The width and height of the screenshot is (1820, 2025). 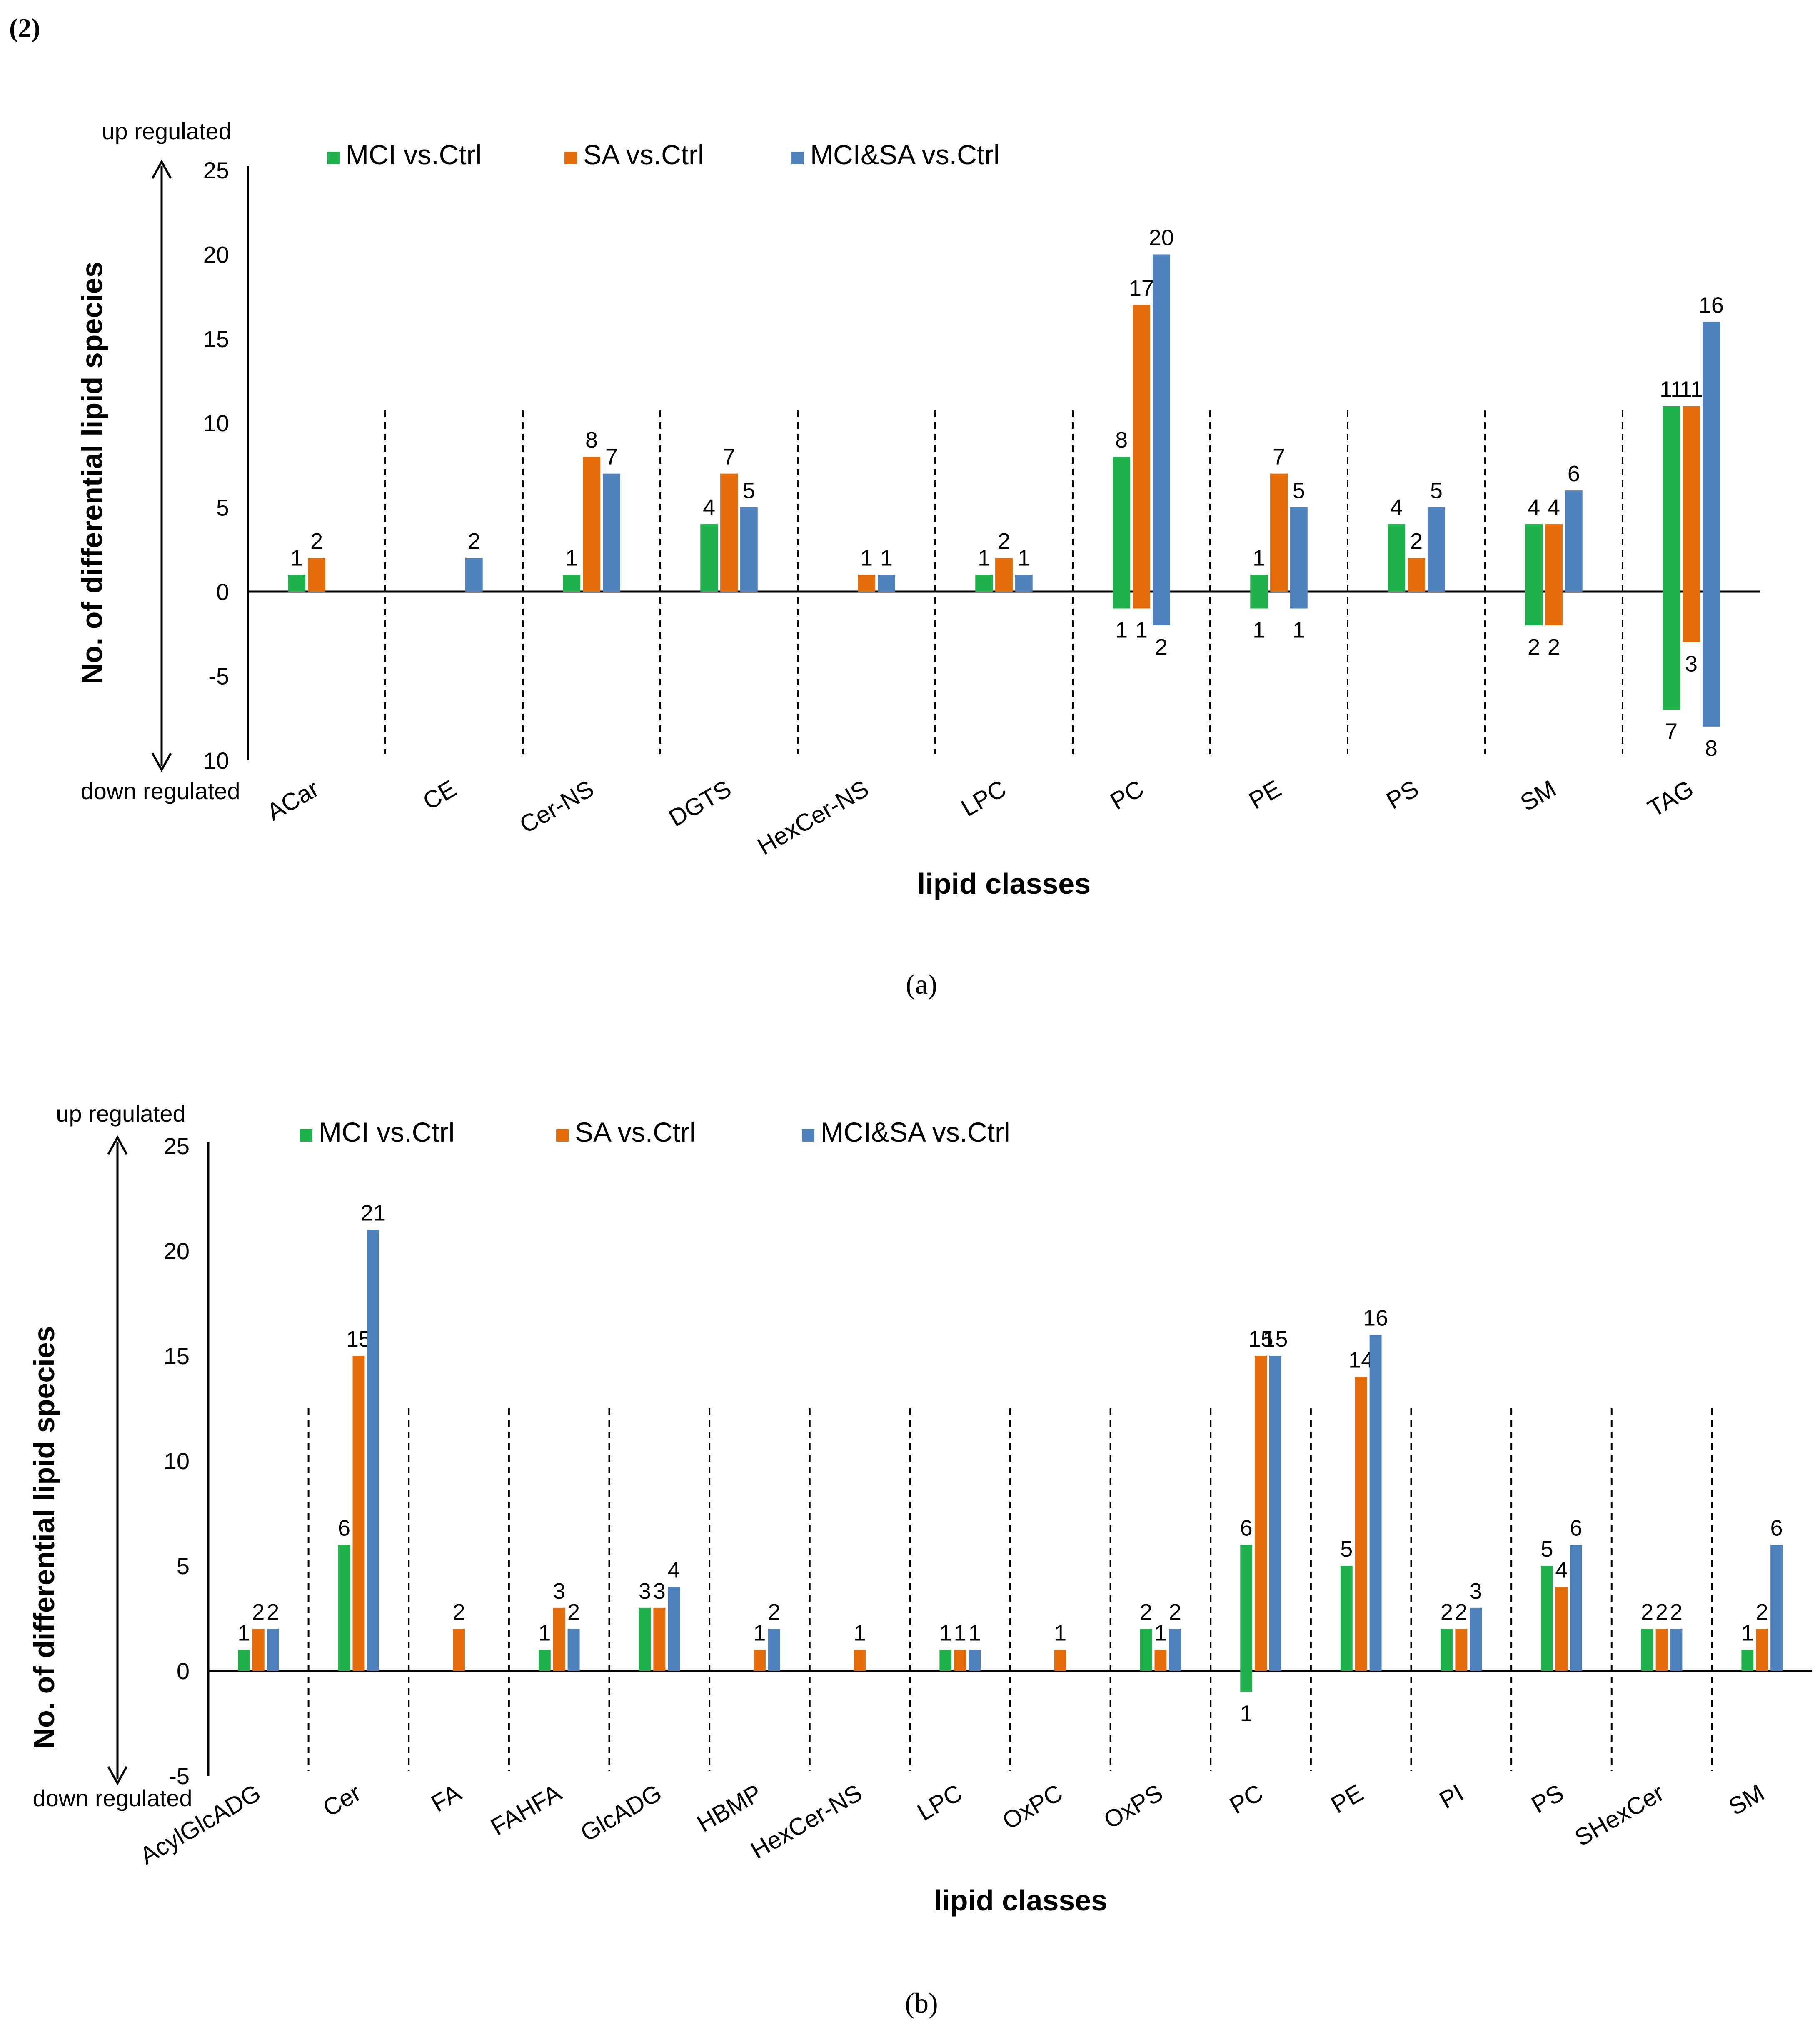 What do you see at coordinates (341, 1800) in the screenshot?
I see `category-label-cer: Cer` at bounding box center [341, 1800].